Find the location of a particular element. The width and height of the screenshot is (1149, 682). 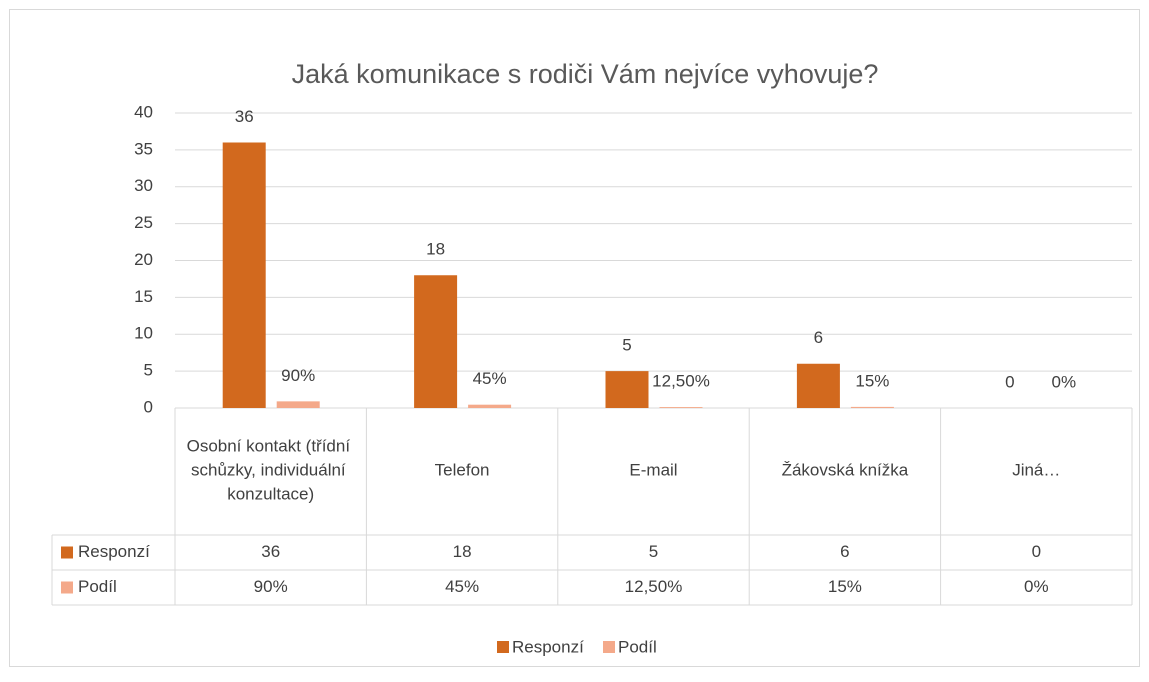

table-cell: 12,50% is located at coordinates (654, 586).